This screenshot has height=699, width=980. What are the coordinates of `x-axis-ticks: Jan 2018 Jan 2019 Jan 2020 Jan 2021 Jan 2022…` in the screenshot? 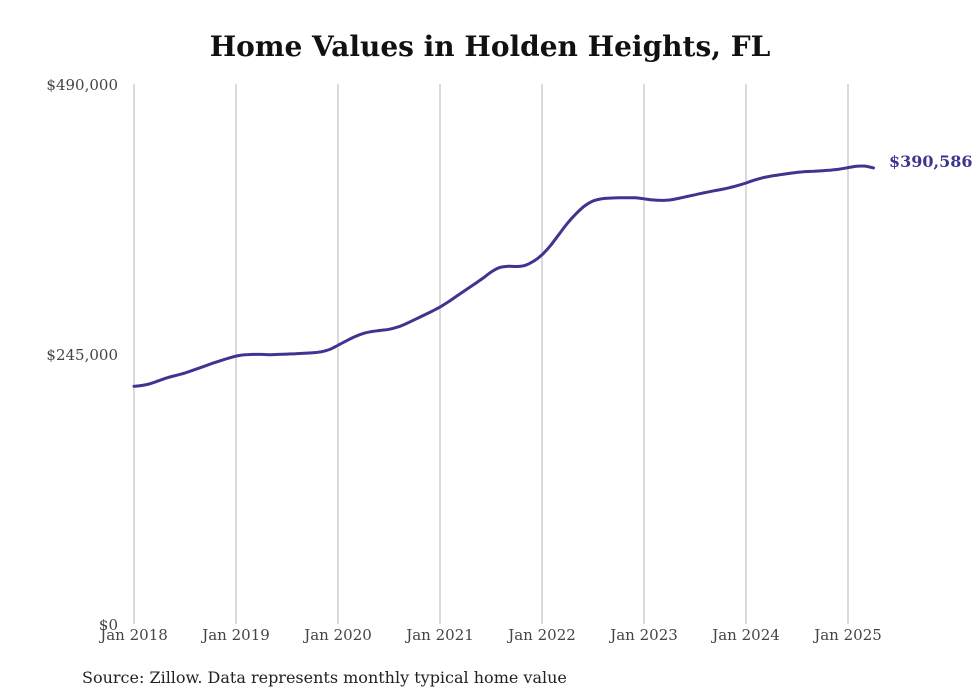 It's located at (490, 635).